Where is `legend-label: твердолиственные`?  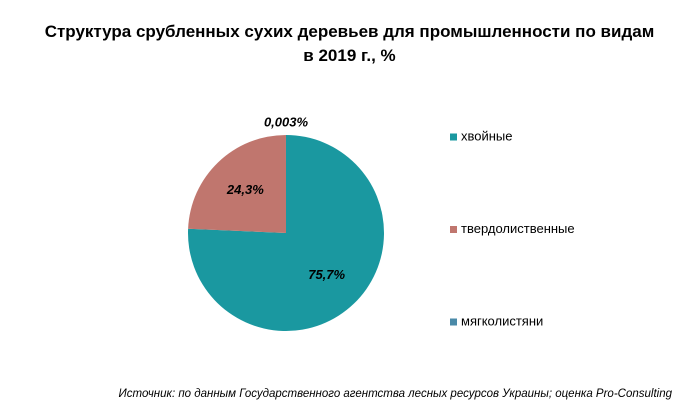
legend-label: твердолиственные is located at coordinates (518, 228).